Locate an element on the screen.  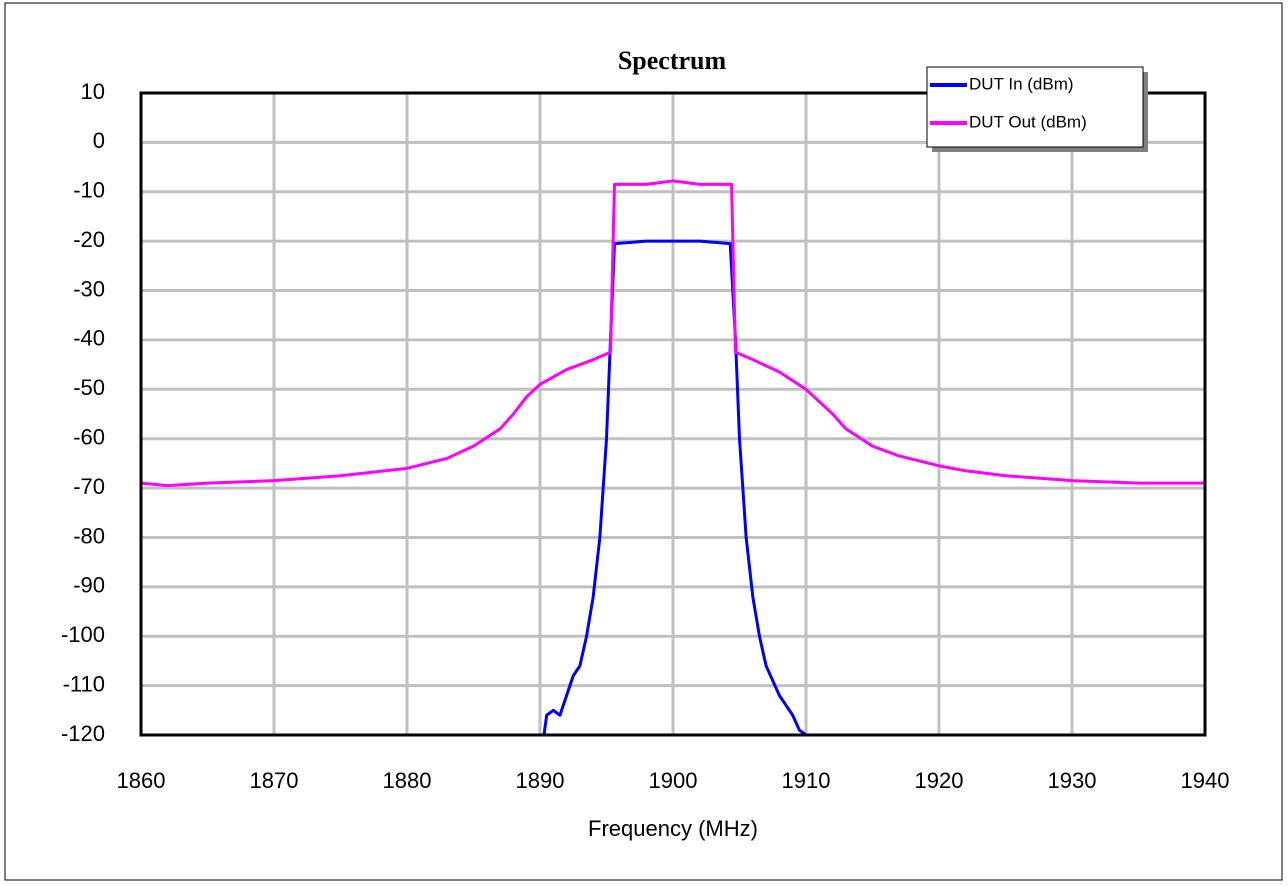
legend-label: DUT Out (dBm) is located at coordinates (1028, 121).